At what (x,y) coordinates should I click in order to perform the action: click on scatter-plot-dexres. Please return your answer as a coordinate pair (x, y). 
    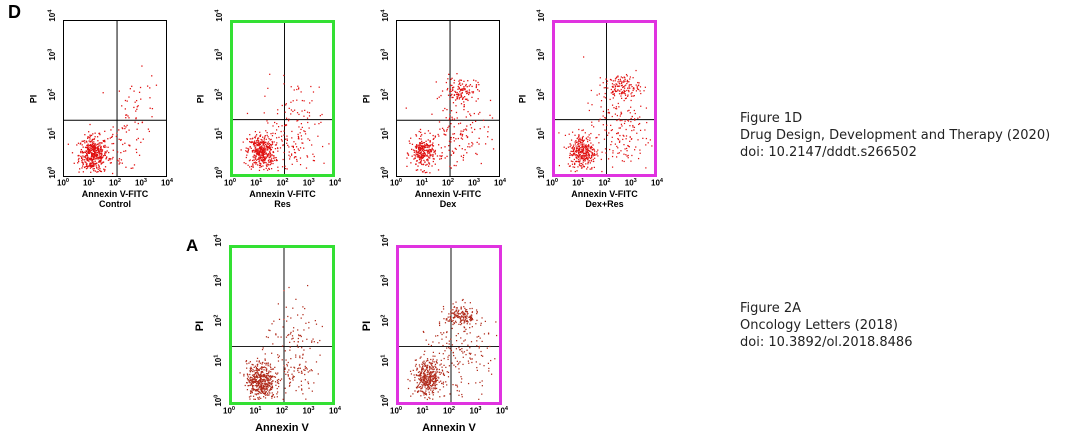
    Looking at the image, I should click on (604, 98).